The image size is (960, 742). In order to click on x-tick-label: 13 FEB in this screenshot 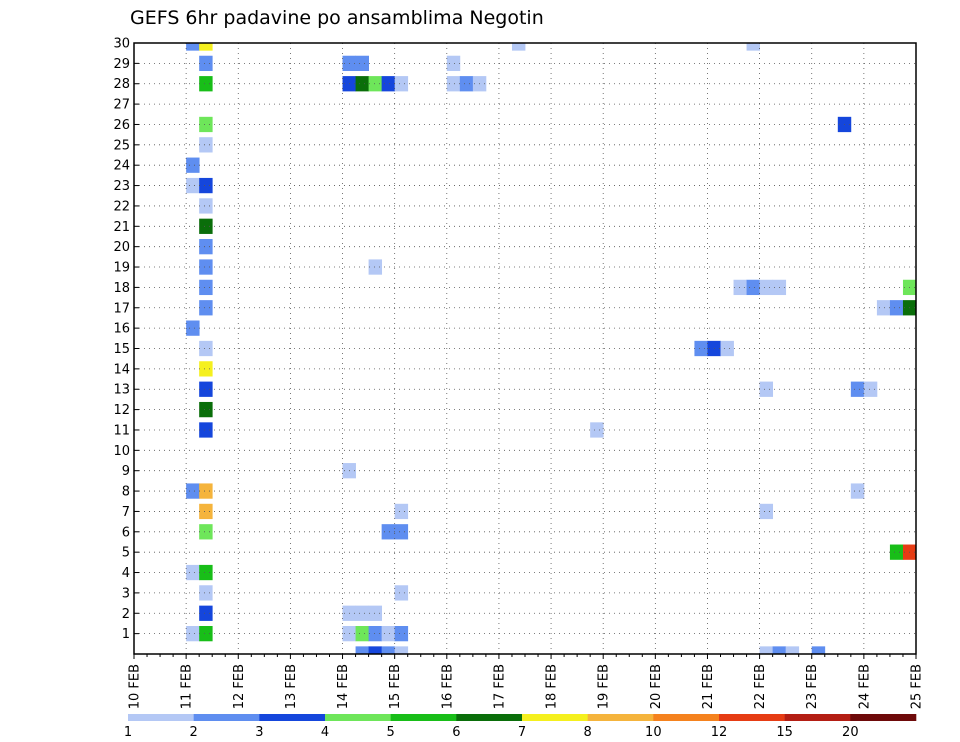, I will do `click(291, 686)`.